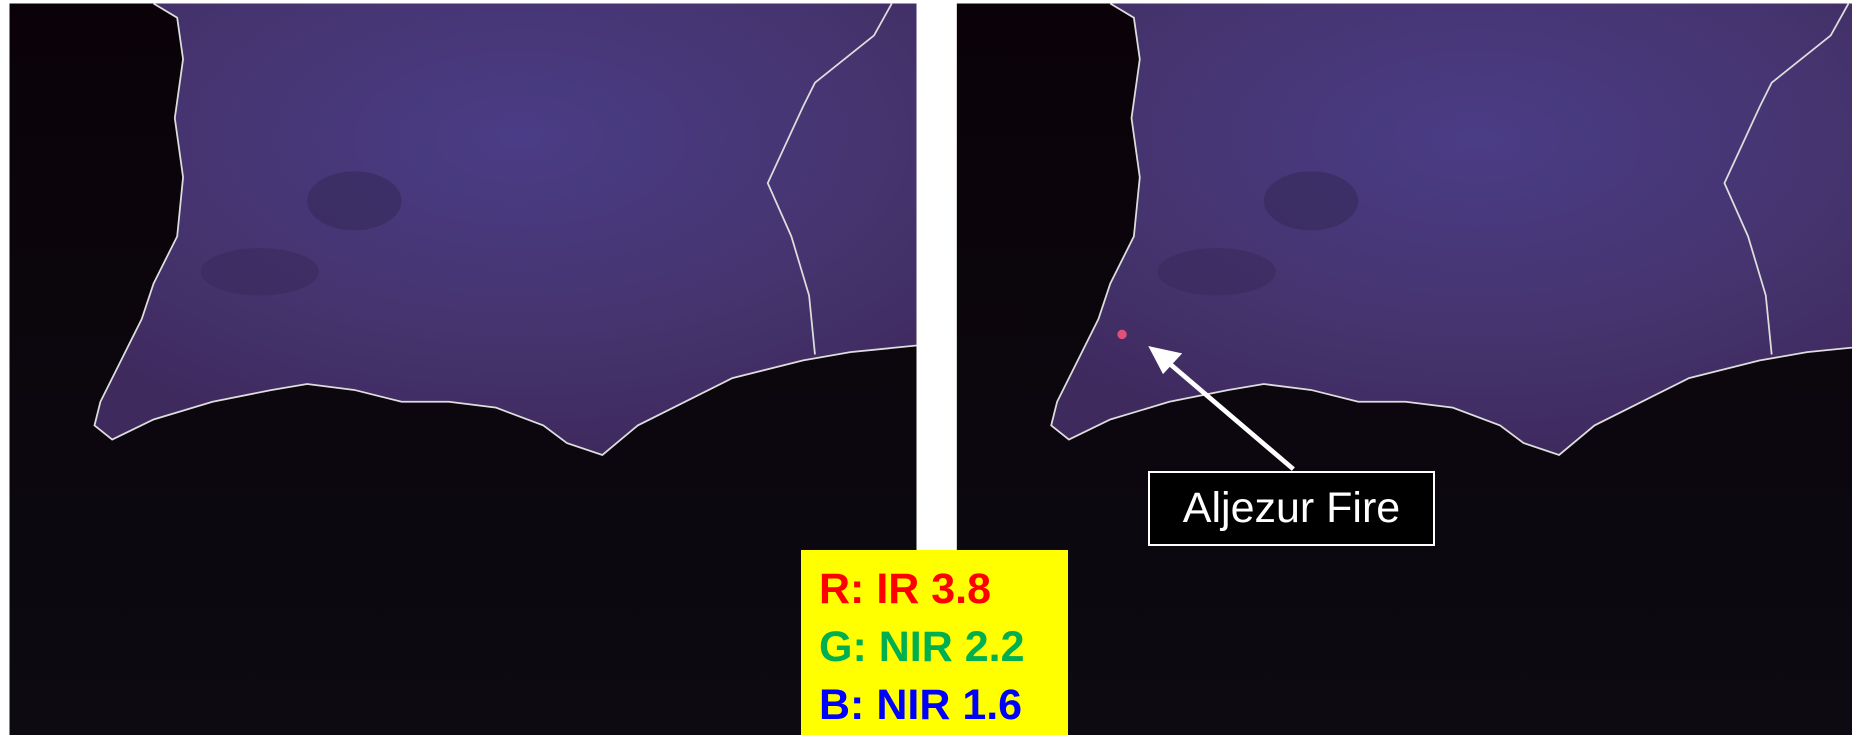 The image size is (1852, 735). I want to click on legend-blue: B: NIR 1.6, so click(921, 705).